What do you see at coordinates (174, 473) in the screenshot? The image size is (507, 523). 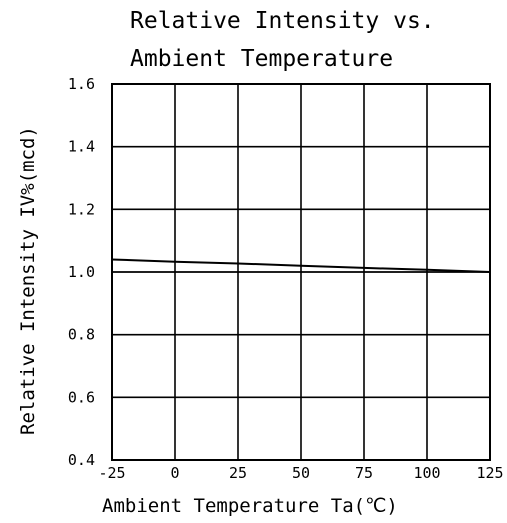 I see `x-tick-label-1: 0` at bounding box center [174, 473].